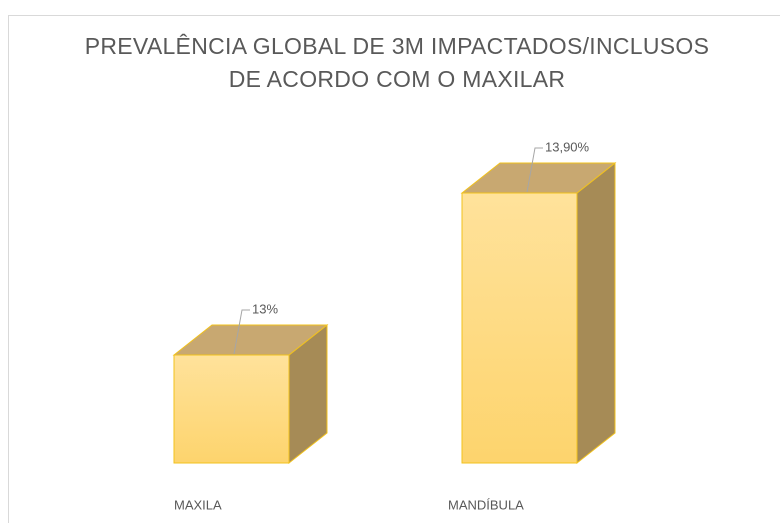  What do you see at coordinates (567, 146) in the screenshot?
I see `data-label: 13,90%` at bounding box center [567, 146].